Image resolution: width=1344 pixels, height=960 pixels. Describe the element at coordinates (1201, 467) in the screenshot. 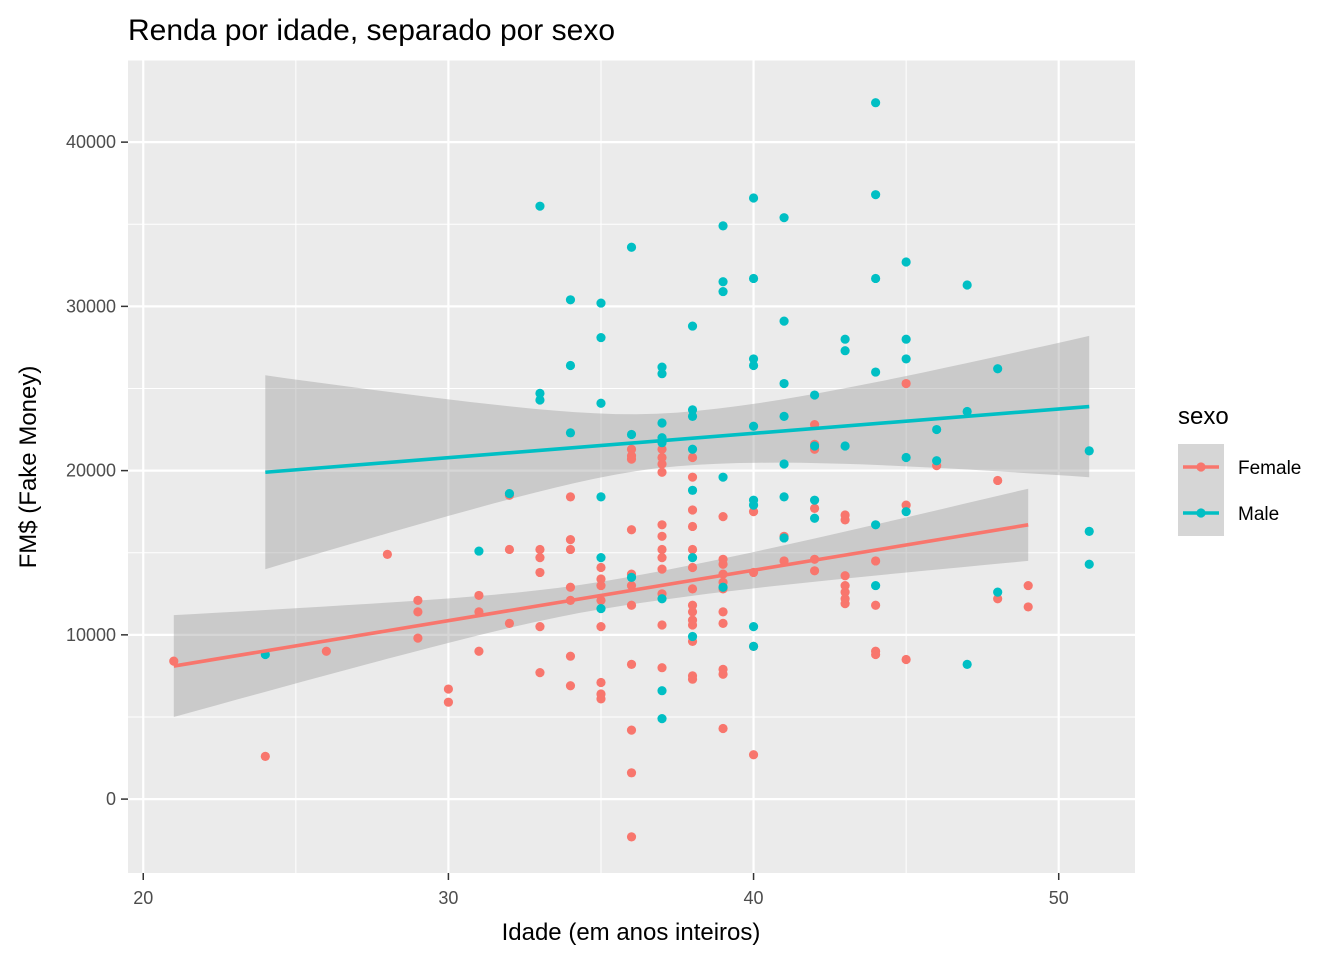

I see `legend-key-point` at that location.